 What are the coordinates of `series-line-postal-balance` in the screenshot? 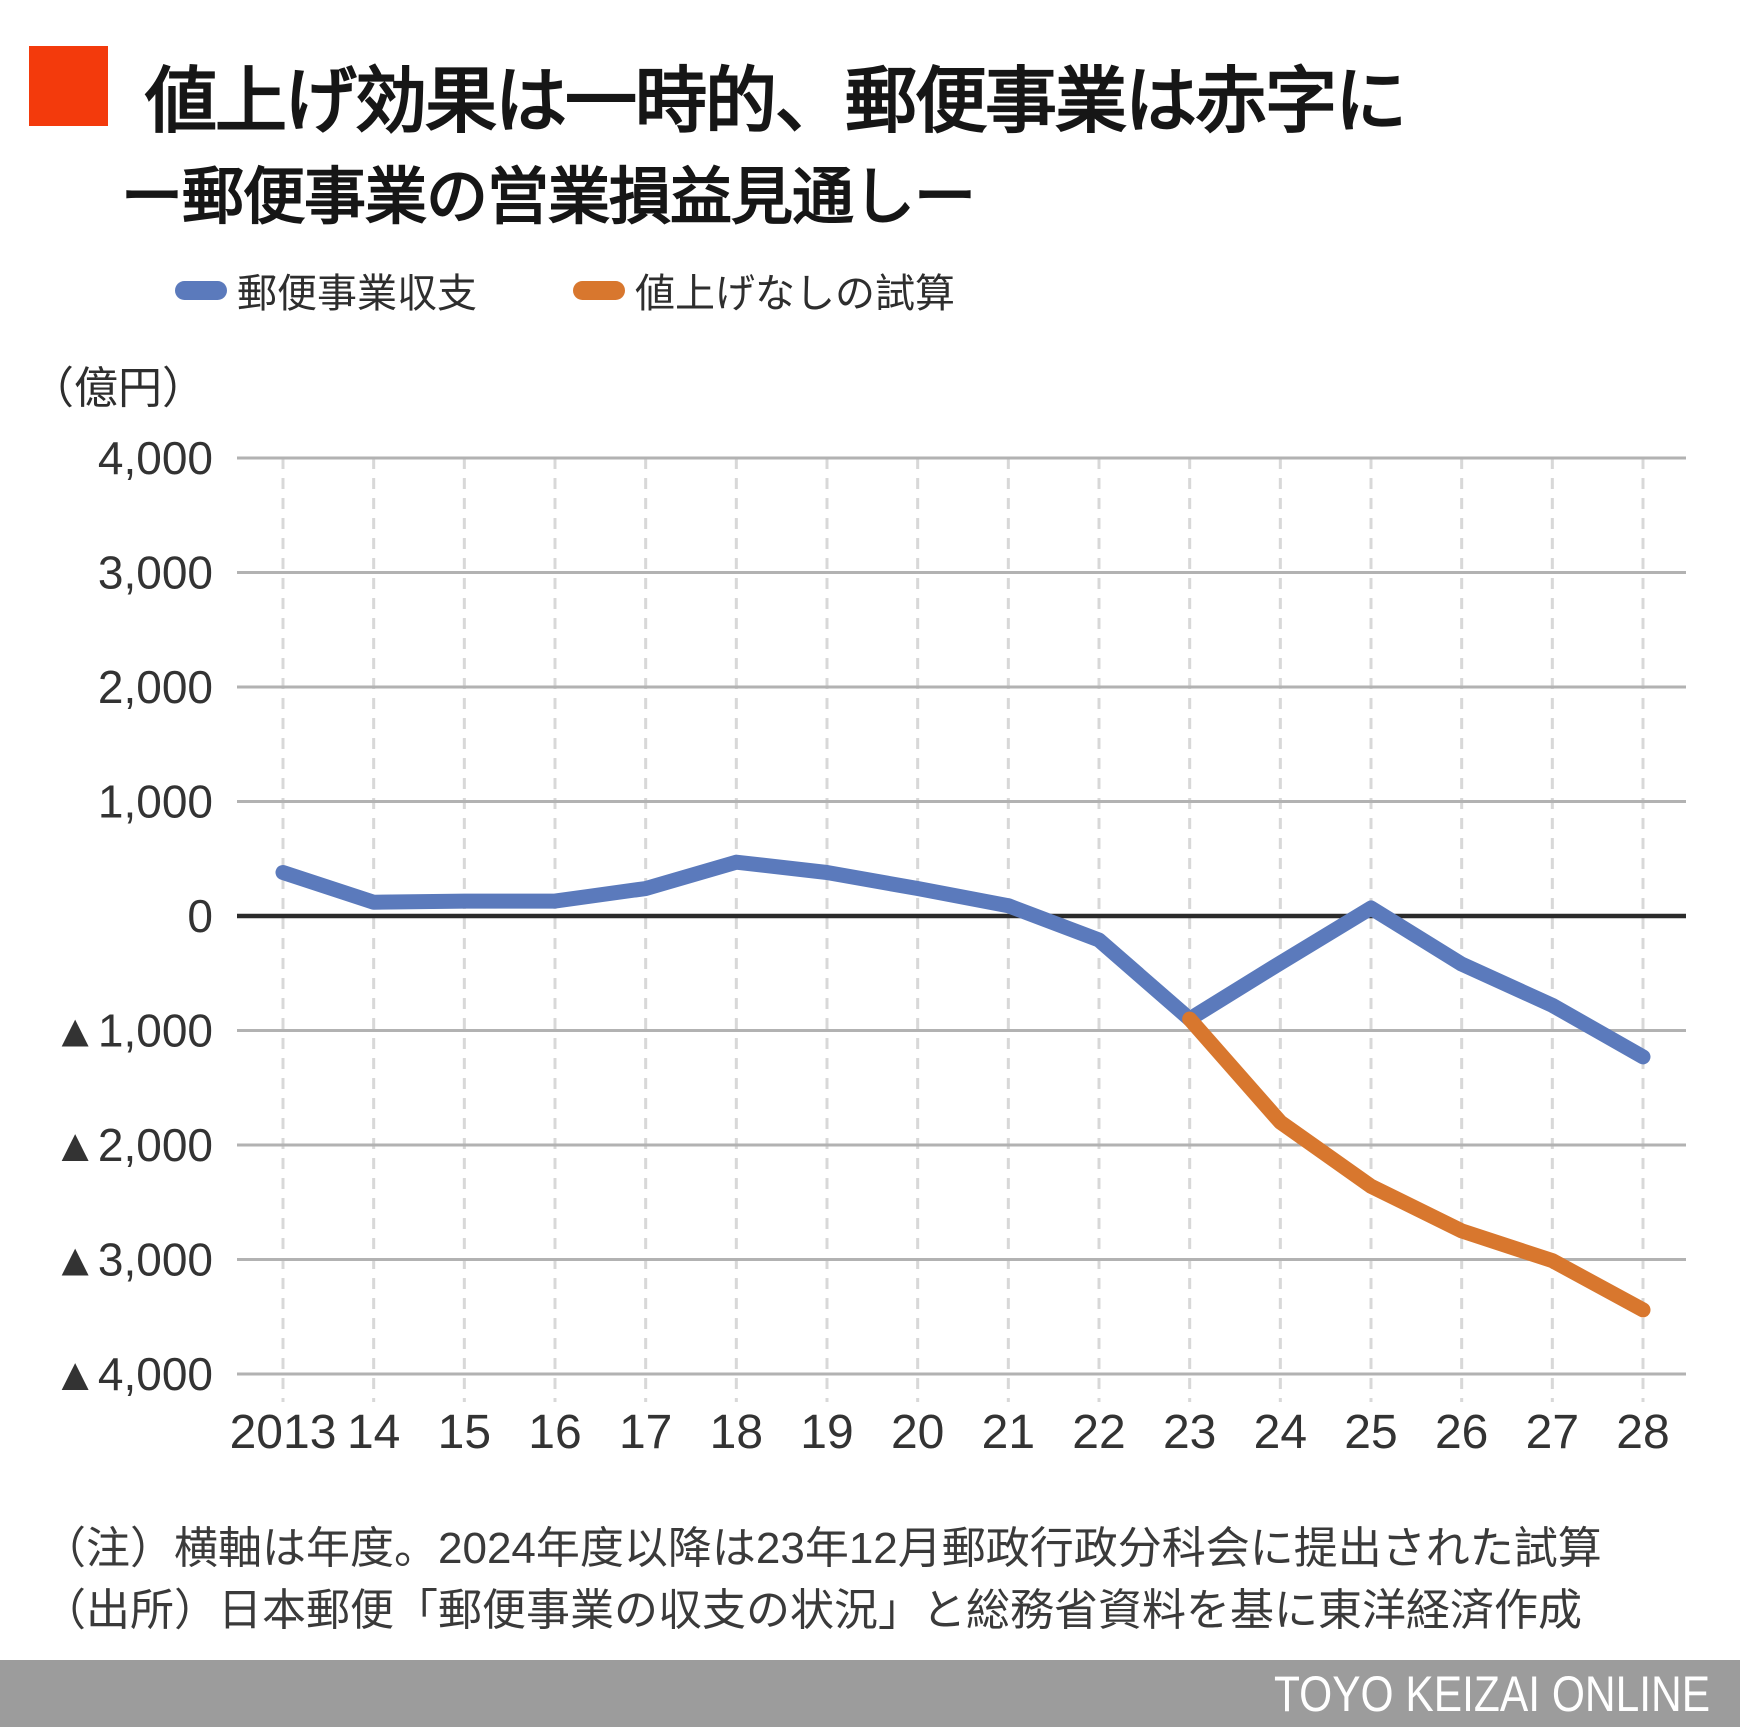 It's located at (963, 959).